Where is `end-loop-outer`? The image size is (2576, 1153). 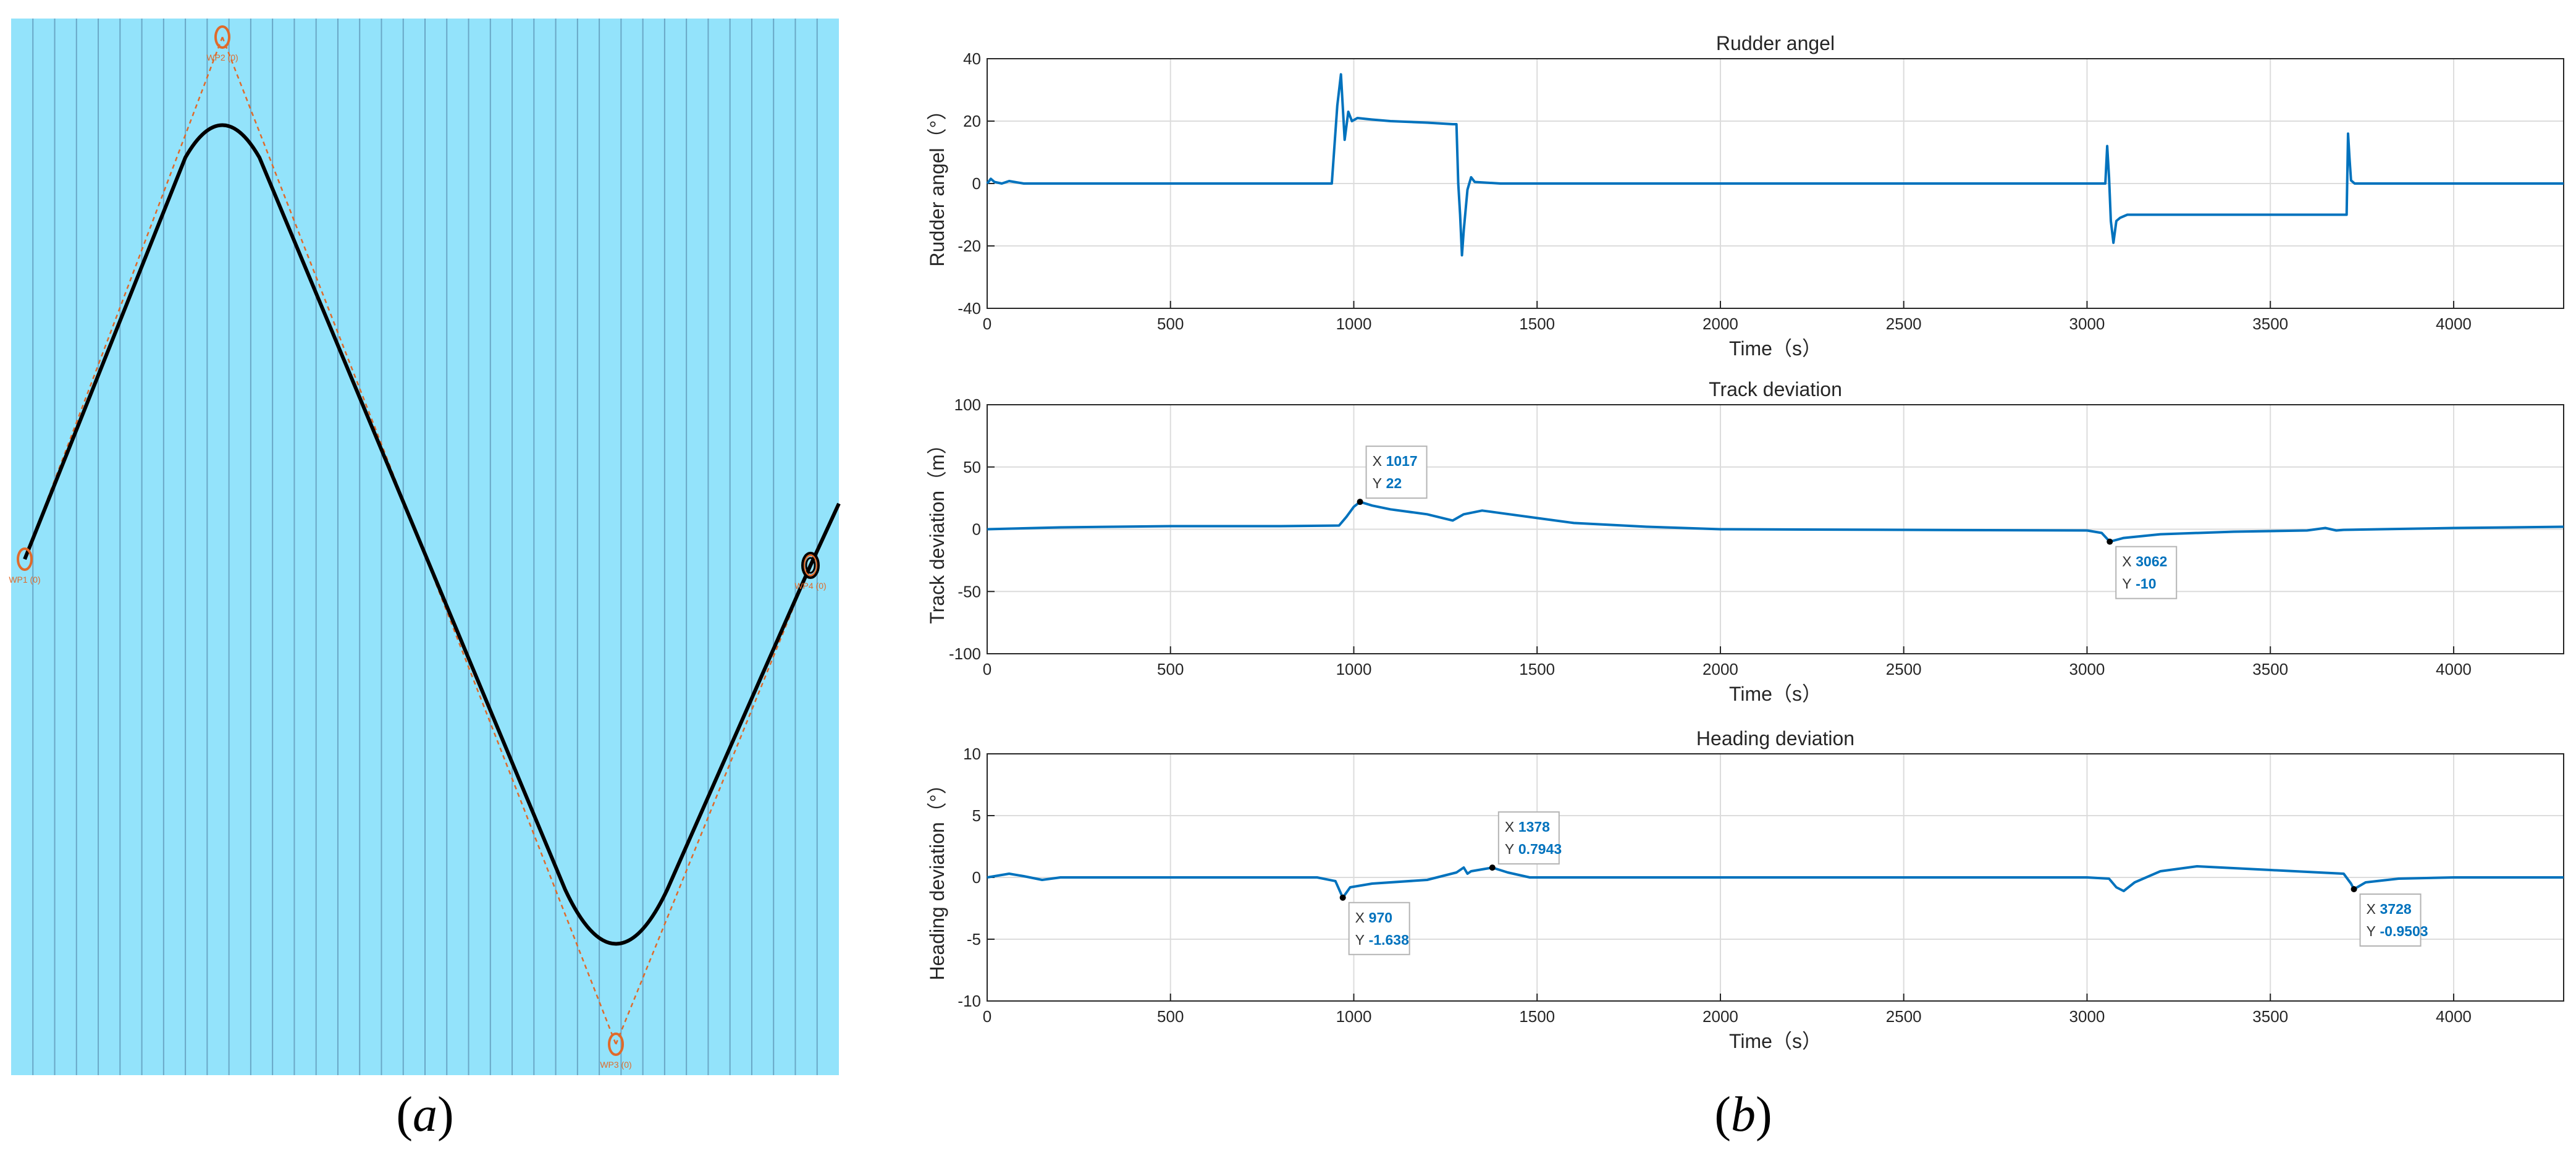 end-loop-outer is located at coordinates (810, 565).